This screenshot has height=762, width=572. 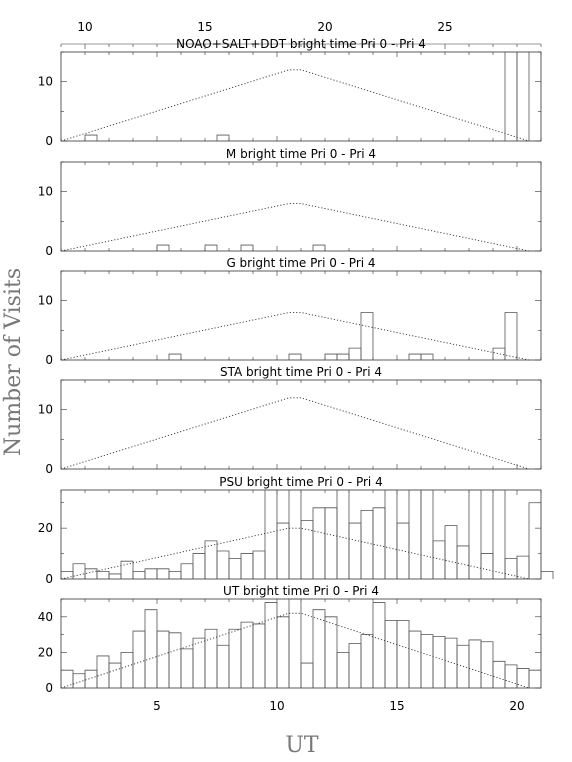 What do you see at coordinates (296, 530) in the screenshot?
I see `panel-5: PSU bright time Pri 0 - Pri 4 0 20` at bounding box center [296, 530].